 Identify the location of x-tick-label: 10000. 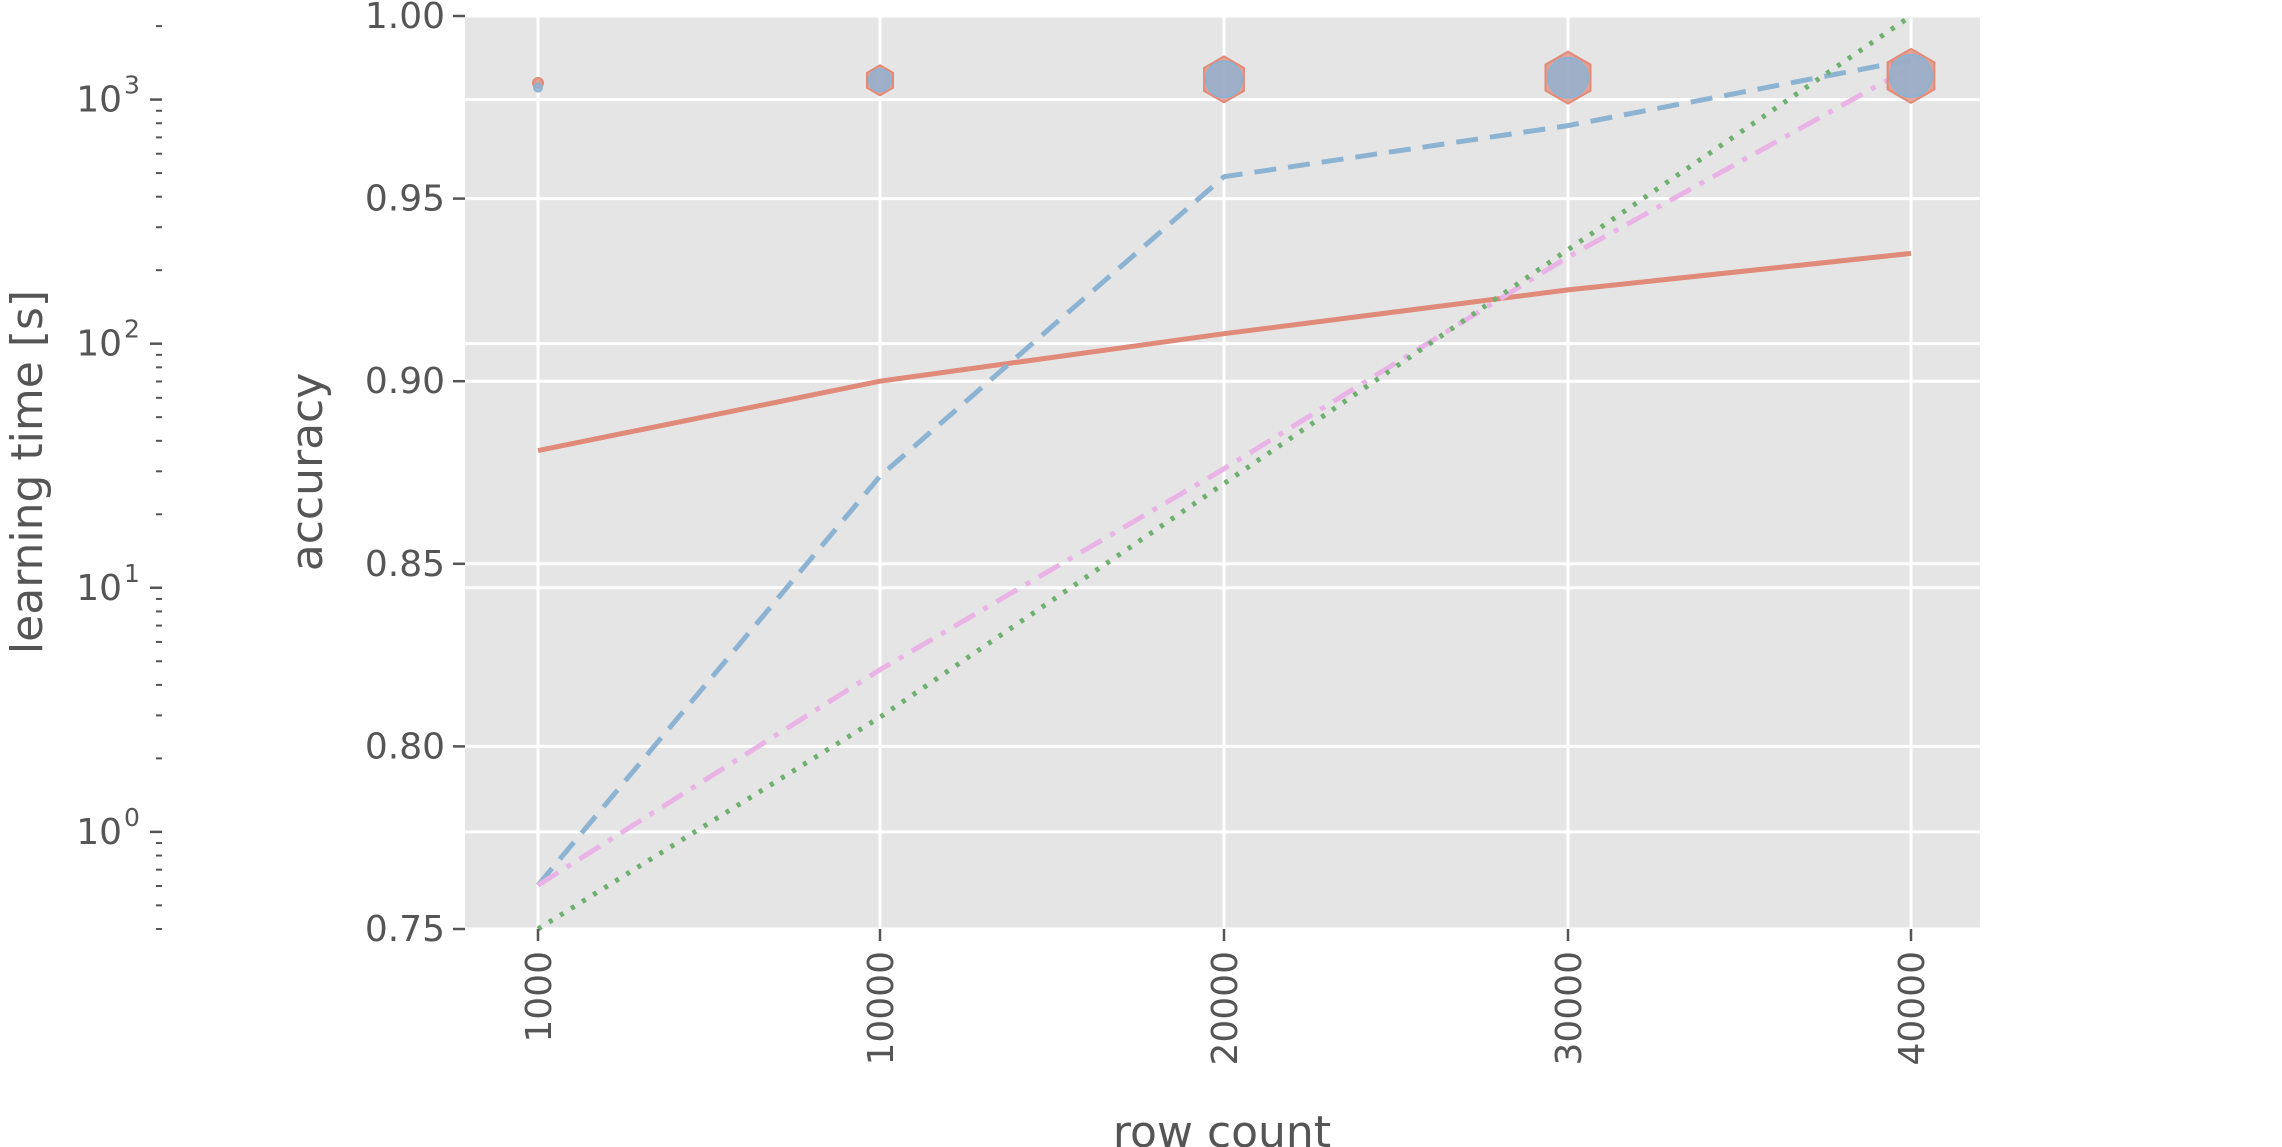
(881, 1008).